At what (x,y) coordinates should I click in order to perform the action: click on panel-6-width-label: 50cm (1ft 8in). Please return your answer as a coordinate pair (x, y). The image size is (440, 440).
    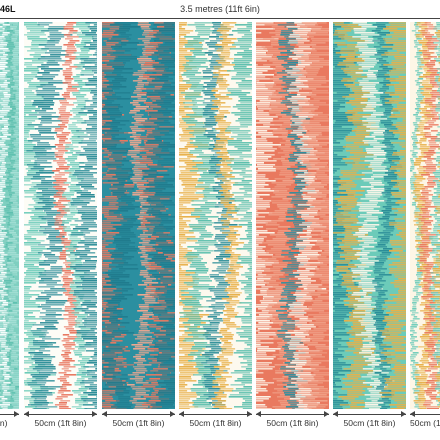
    Looking at the image, I should click on (369, 423).